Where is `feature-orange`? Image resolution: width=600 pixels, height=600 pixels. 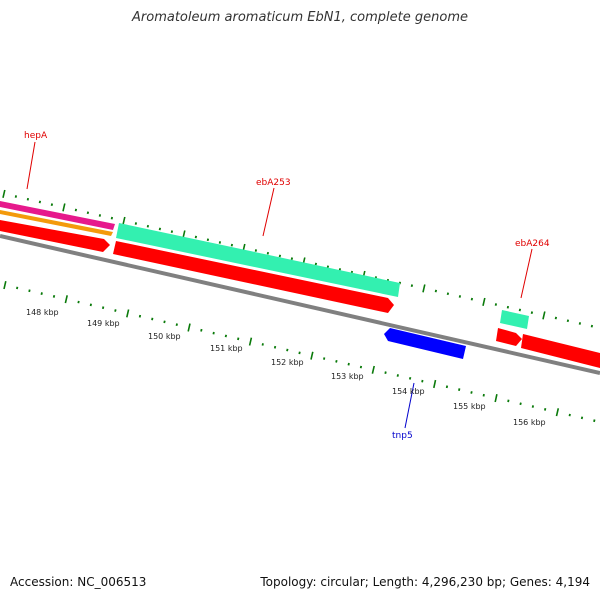 feature-orange is located at coordinates (56, 223).